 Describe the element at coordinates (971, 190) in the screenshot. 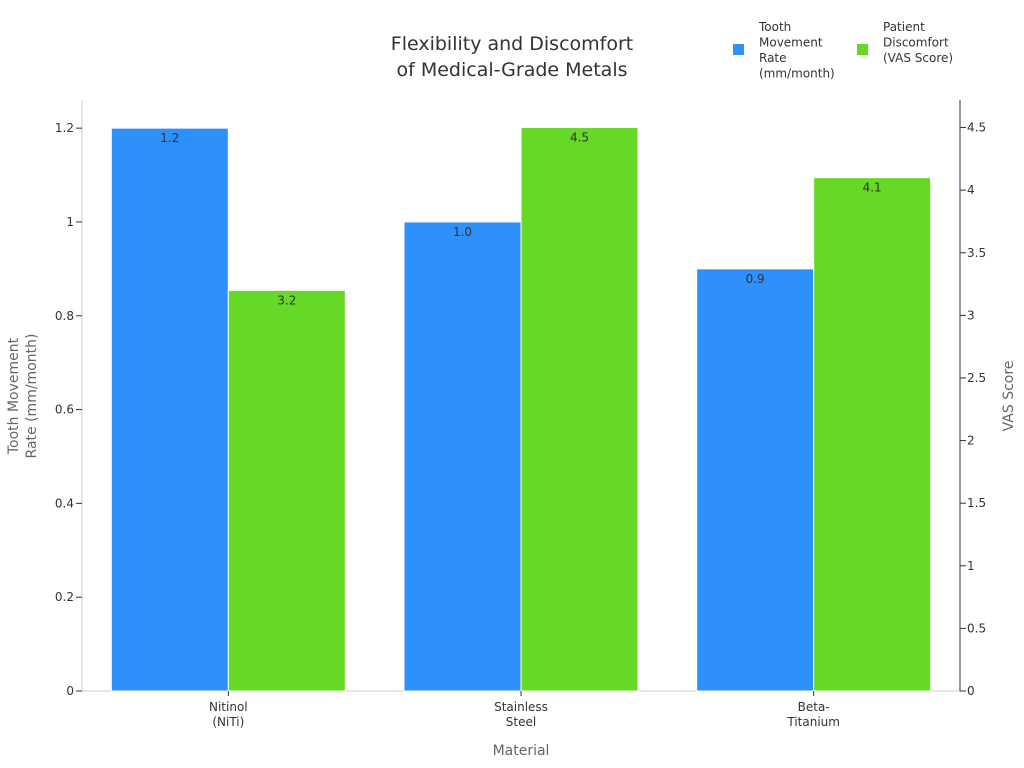

I see `y-tick-label-right: 4` at that location.